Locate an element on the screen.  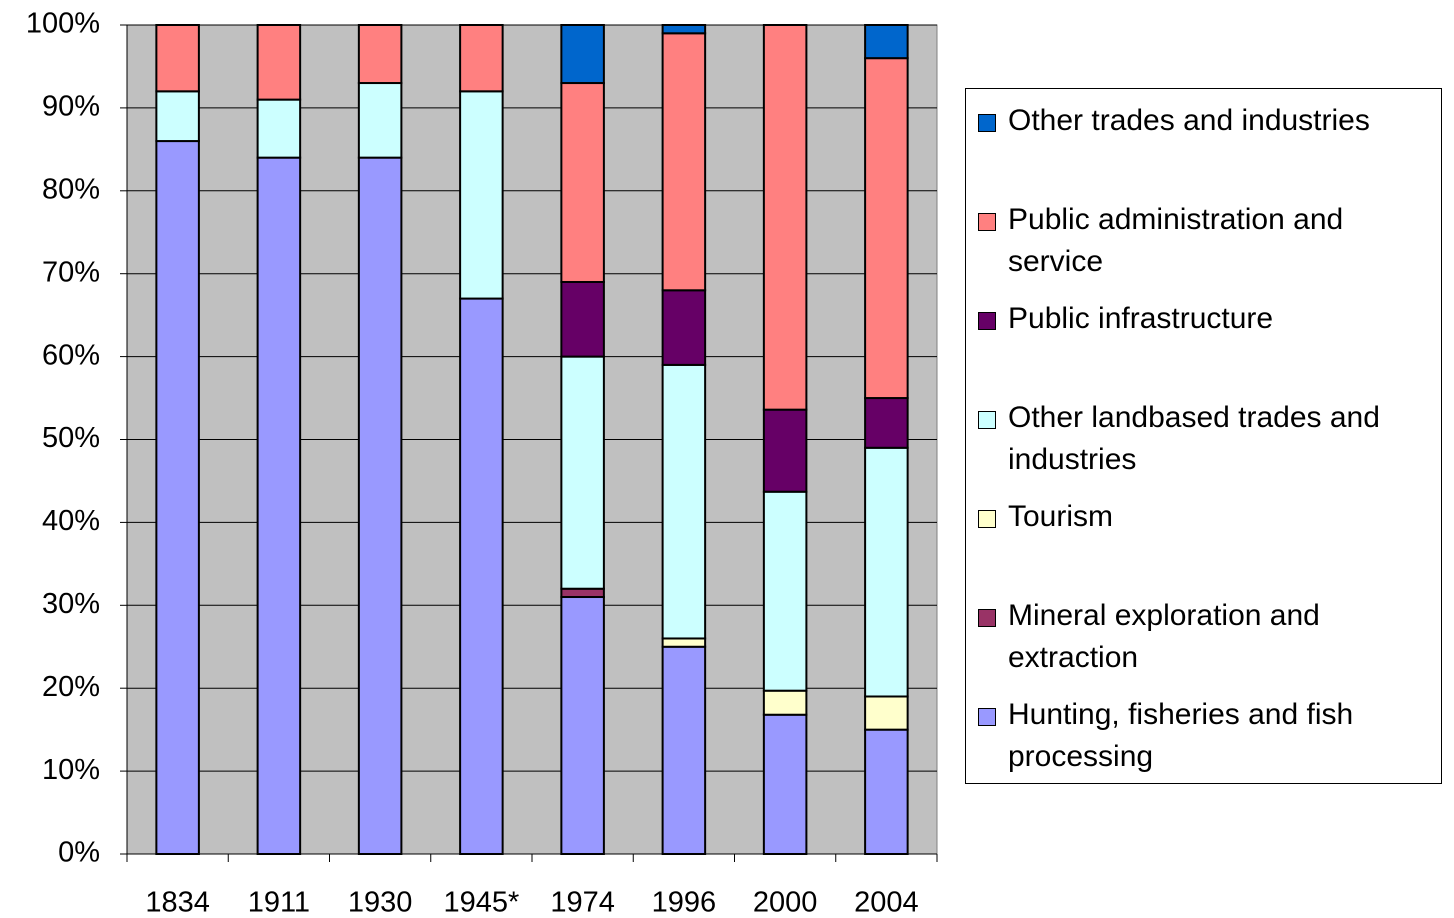
x-tick-label: 1996 is located at coordinates (684, 902).